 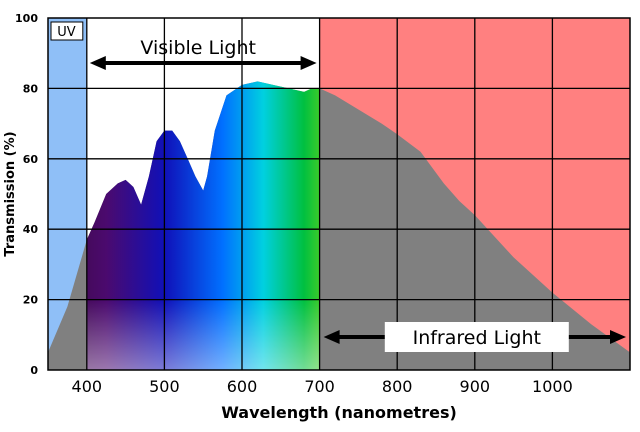 I want to click on uv-label-box: UV, so click(x=67, y=31).